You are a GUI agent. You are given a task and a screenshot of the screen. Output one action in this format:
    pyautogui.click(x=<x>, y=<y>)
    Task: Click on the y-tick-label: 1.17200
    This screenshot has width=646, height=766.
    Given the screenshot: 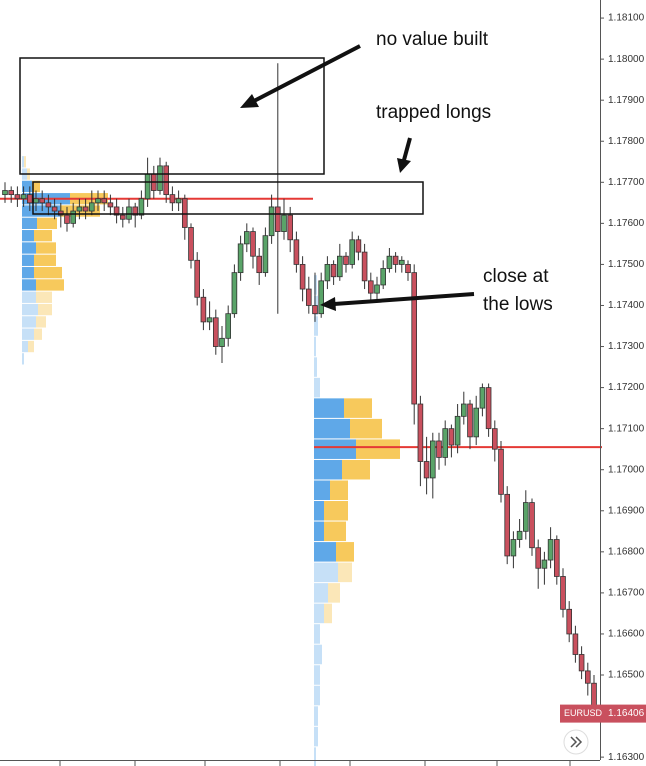 What is the action you would take?
    pyautogui.click(x=626, y=387)
    